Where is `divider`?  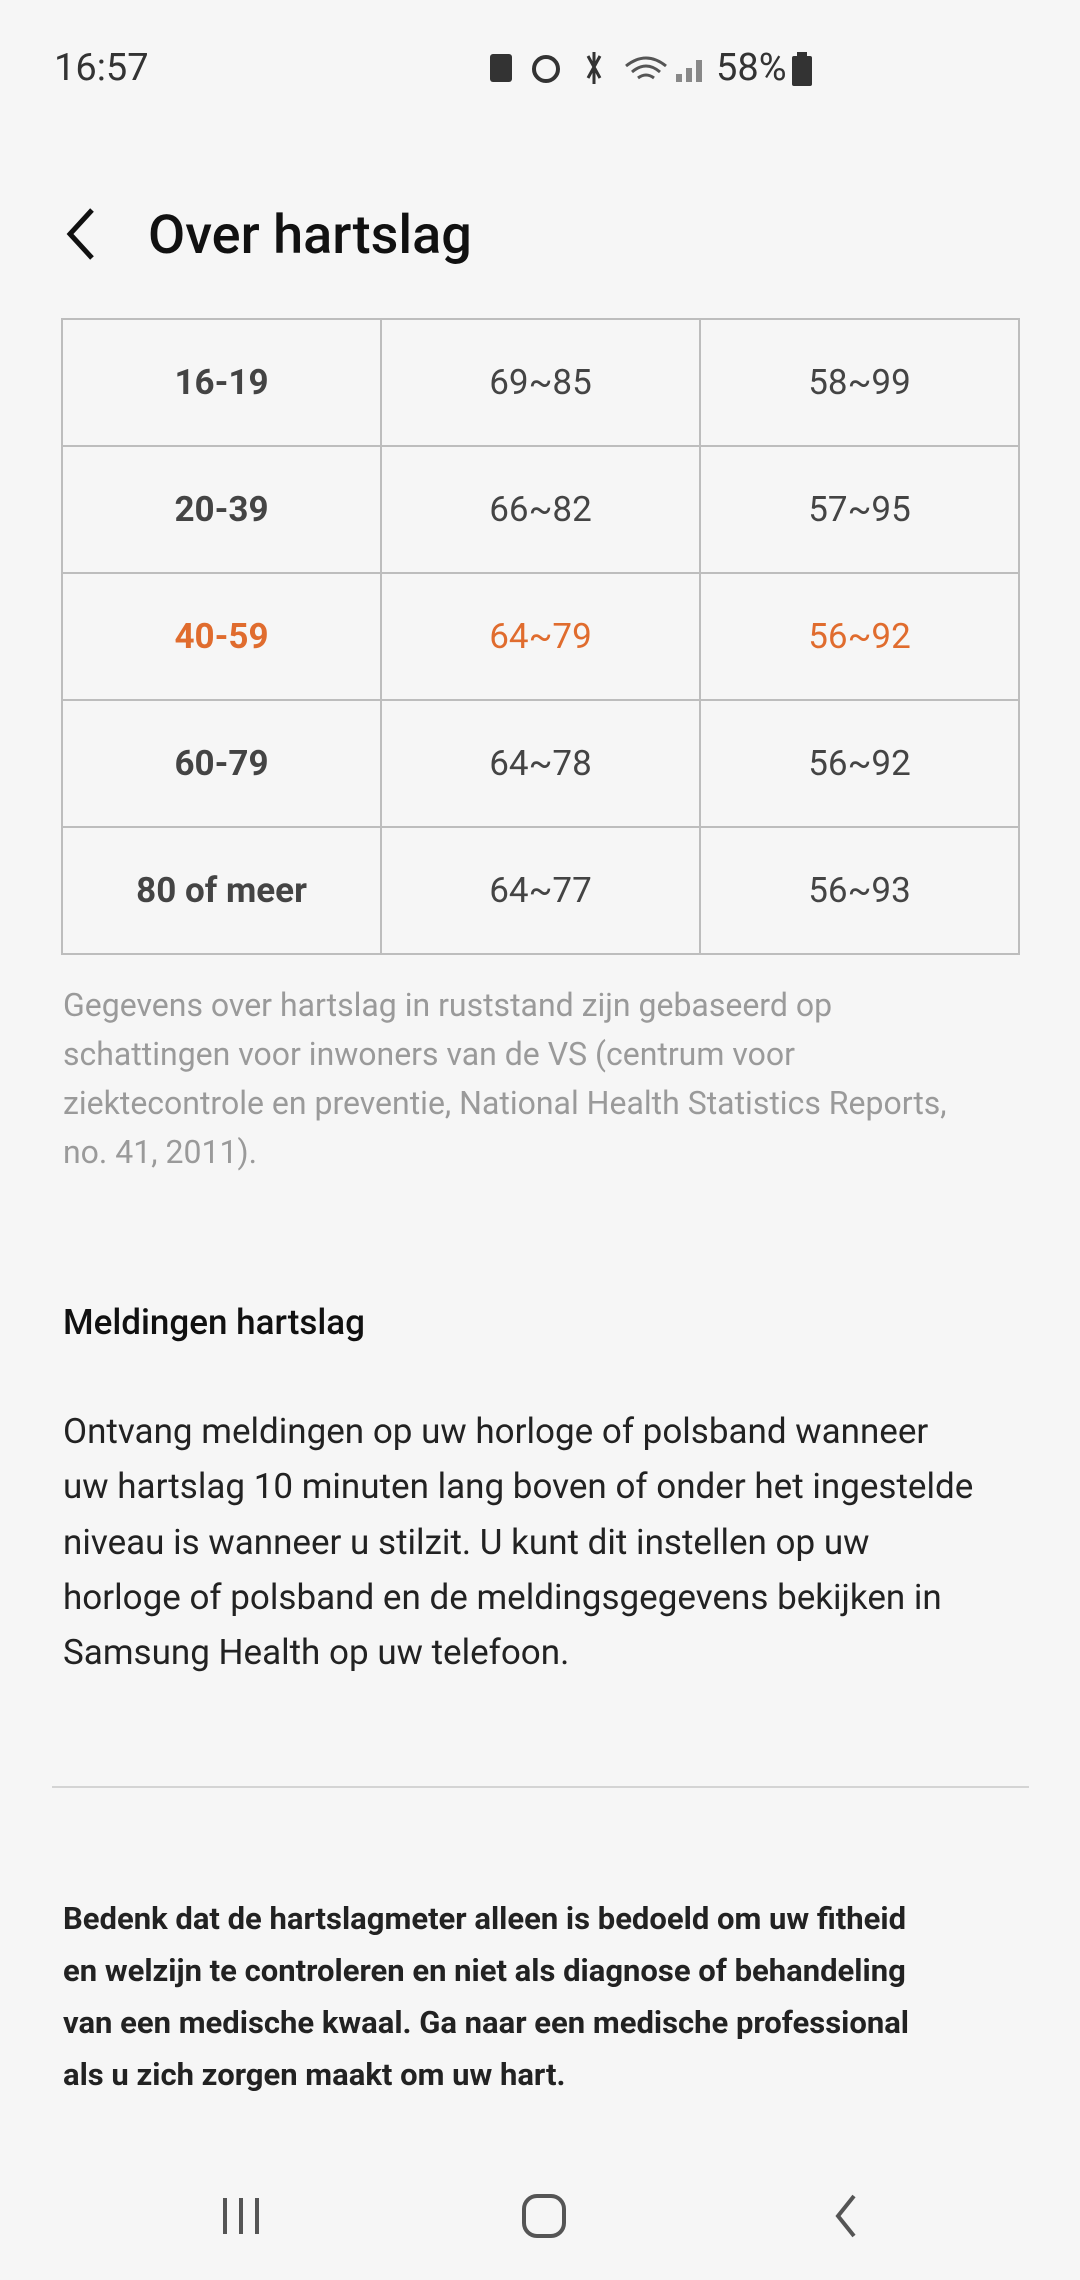 divider is located at coordinates (540, 1787).